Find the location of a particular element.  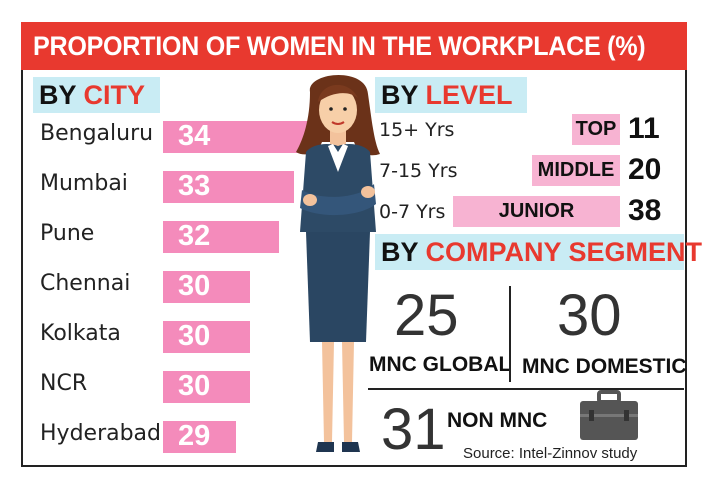

city-label: Bengaluru is located at coordinates (97, 133).